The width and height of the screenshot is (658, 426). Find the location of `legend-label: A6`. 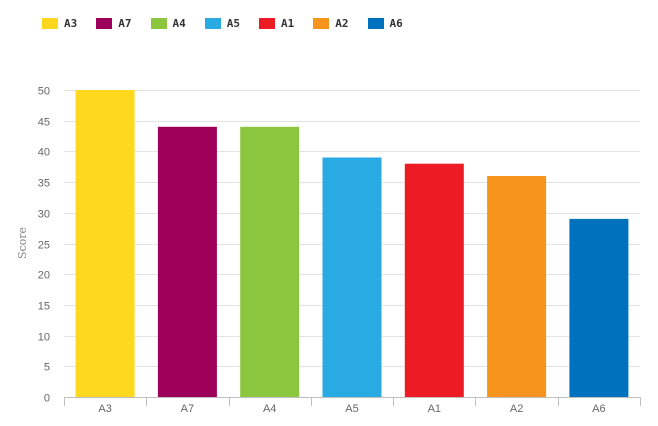

legend-label: A6 is located at coordinates (396, 23).